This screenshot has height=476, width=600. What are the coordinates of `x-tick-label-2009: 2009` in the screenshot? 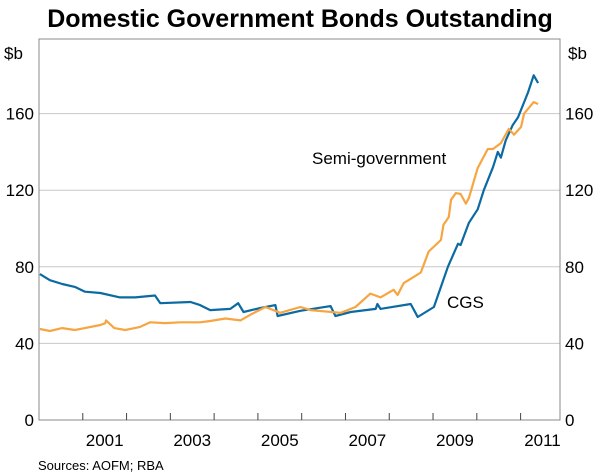 It's located at (455, 440).